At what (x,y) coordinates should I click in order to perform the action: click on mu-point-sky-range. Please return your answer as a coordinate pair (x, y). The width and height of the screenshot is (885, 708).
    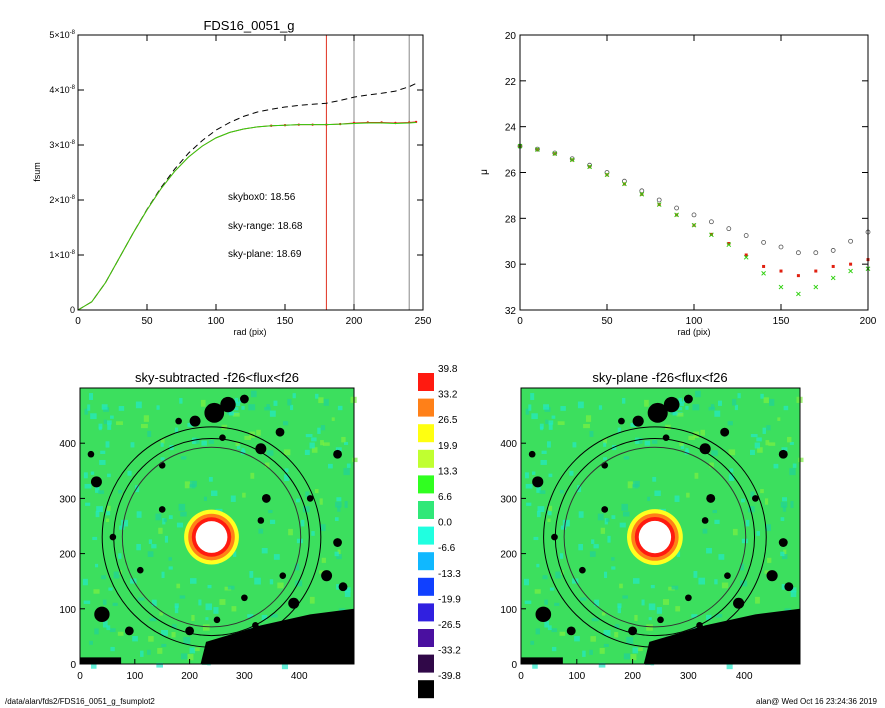
    Looking at the image, I should click on (833, 266).